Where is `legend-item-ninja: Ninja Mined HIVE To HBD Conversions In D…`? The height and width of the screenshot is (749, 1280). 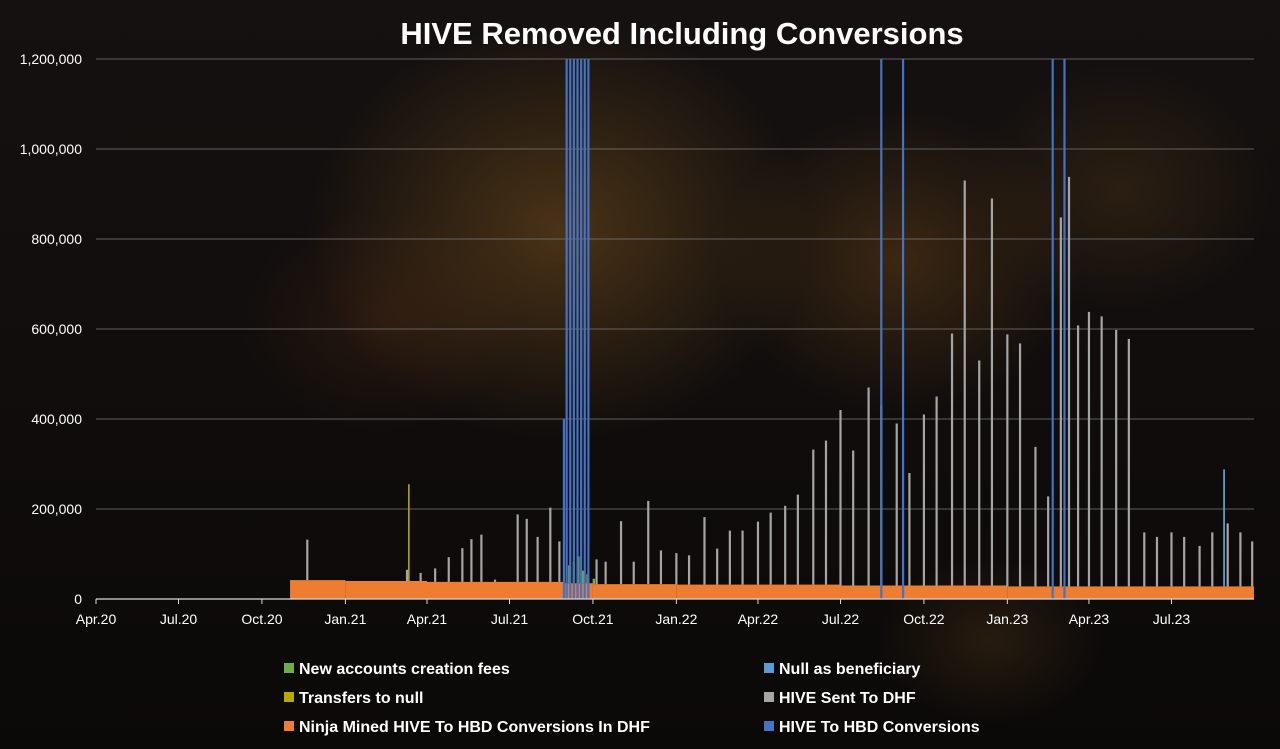
legend-item-ninja: Ninja Mined HIVE To HBD Conversions In D… is located at coordinates (467, 727).